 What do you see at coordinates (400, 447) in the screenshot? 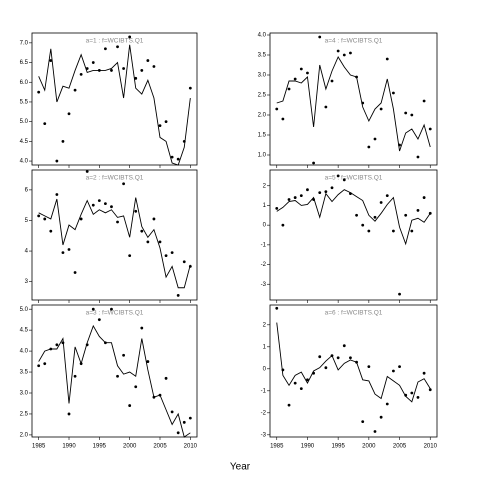
I see `x-tick-label: 2005` at bounding box center [400, 447].